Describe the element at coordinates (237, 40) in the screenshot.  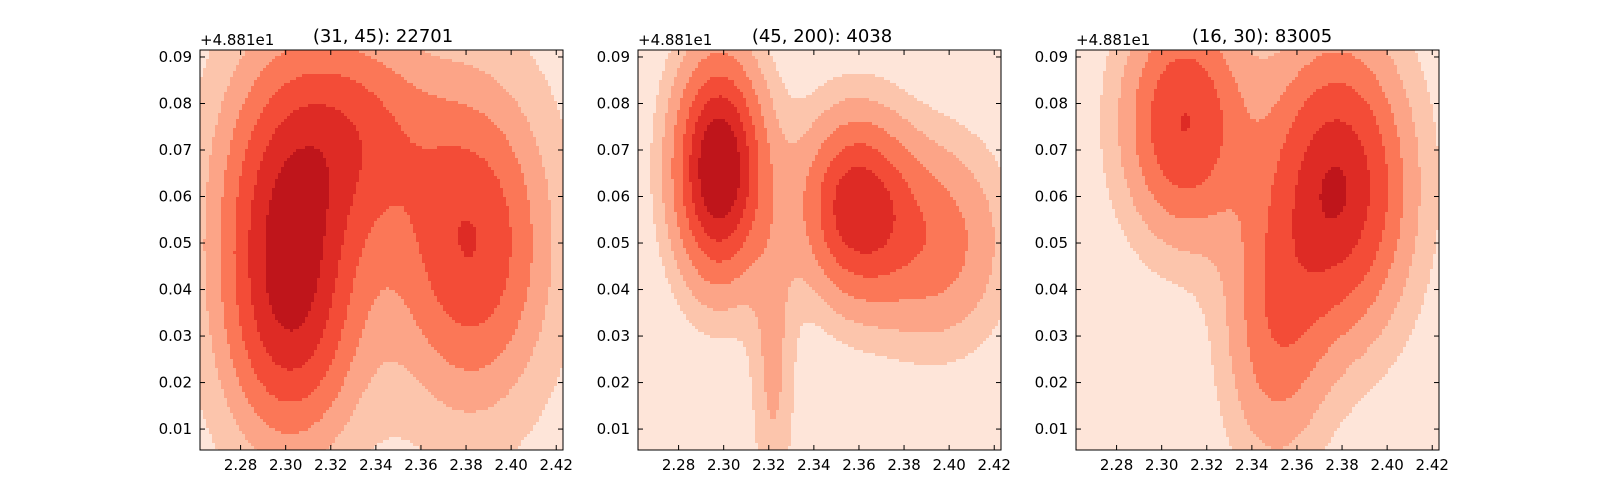
I see `subplot-1-offset-label: +4.881e1` at that location.